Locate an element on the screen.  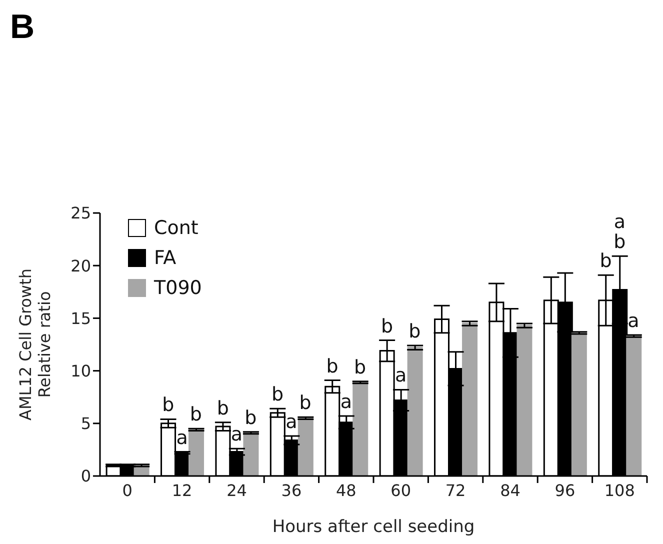
y-tick-label: 0 is located at coordinates (85, 476).